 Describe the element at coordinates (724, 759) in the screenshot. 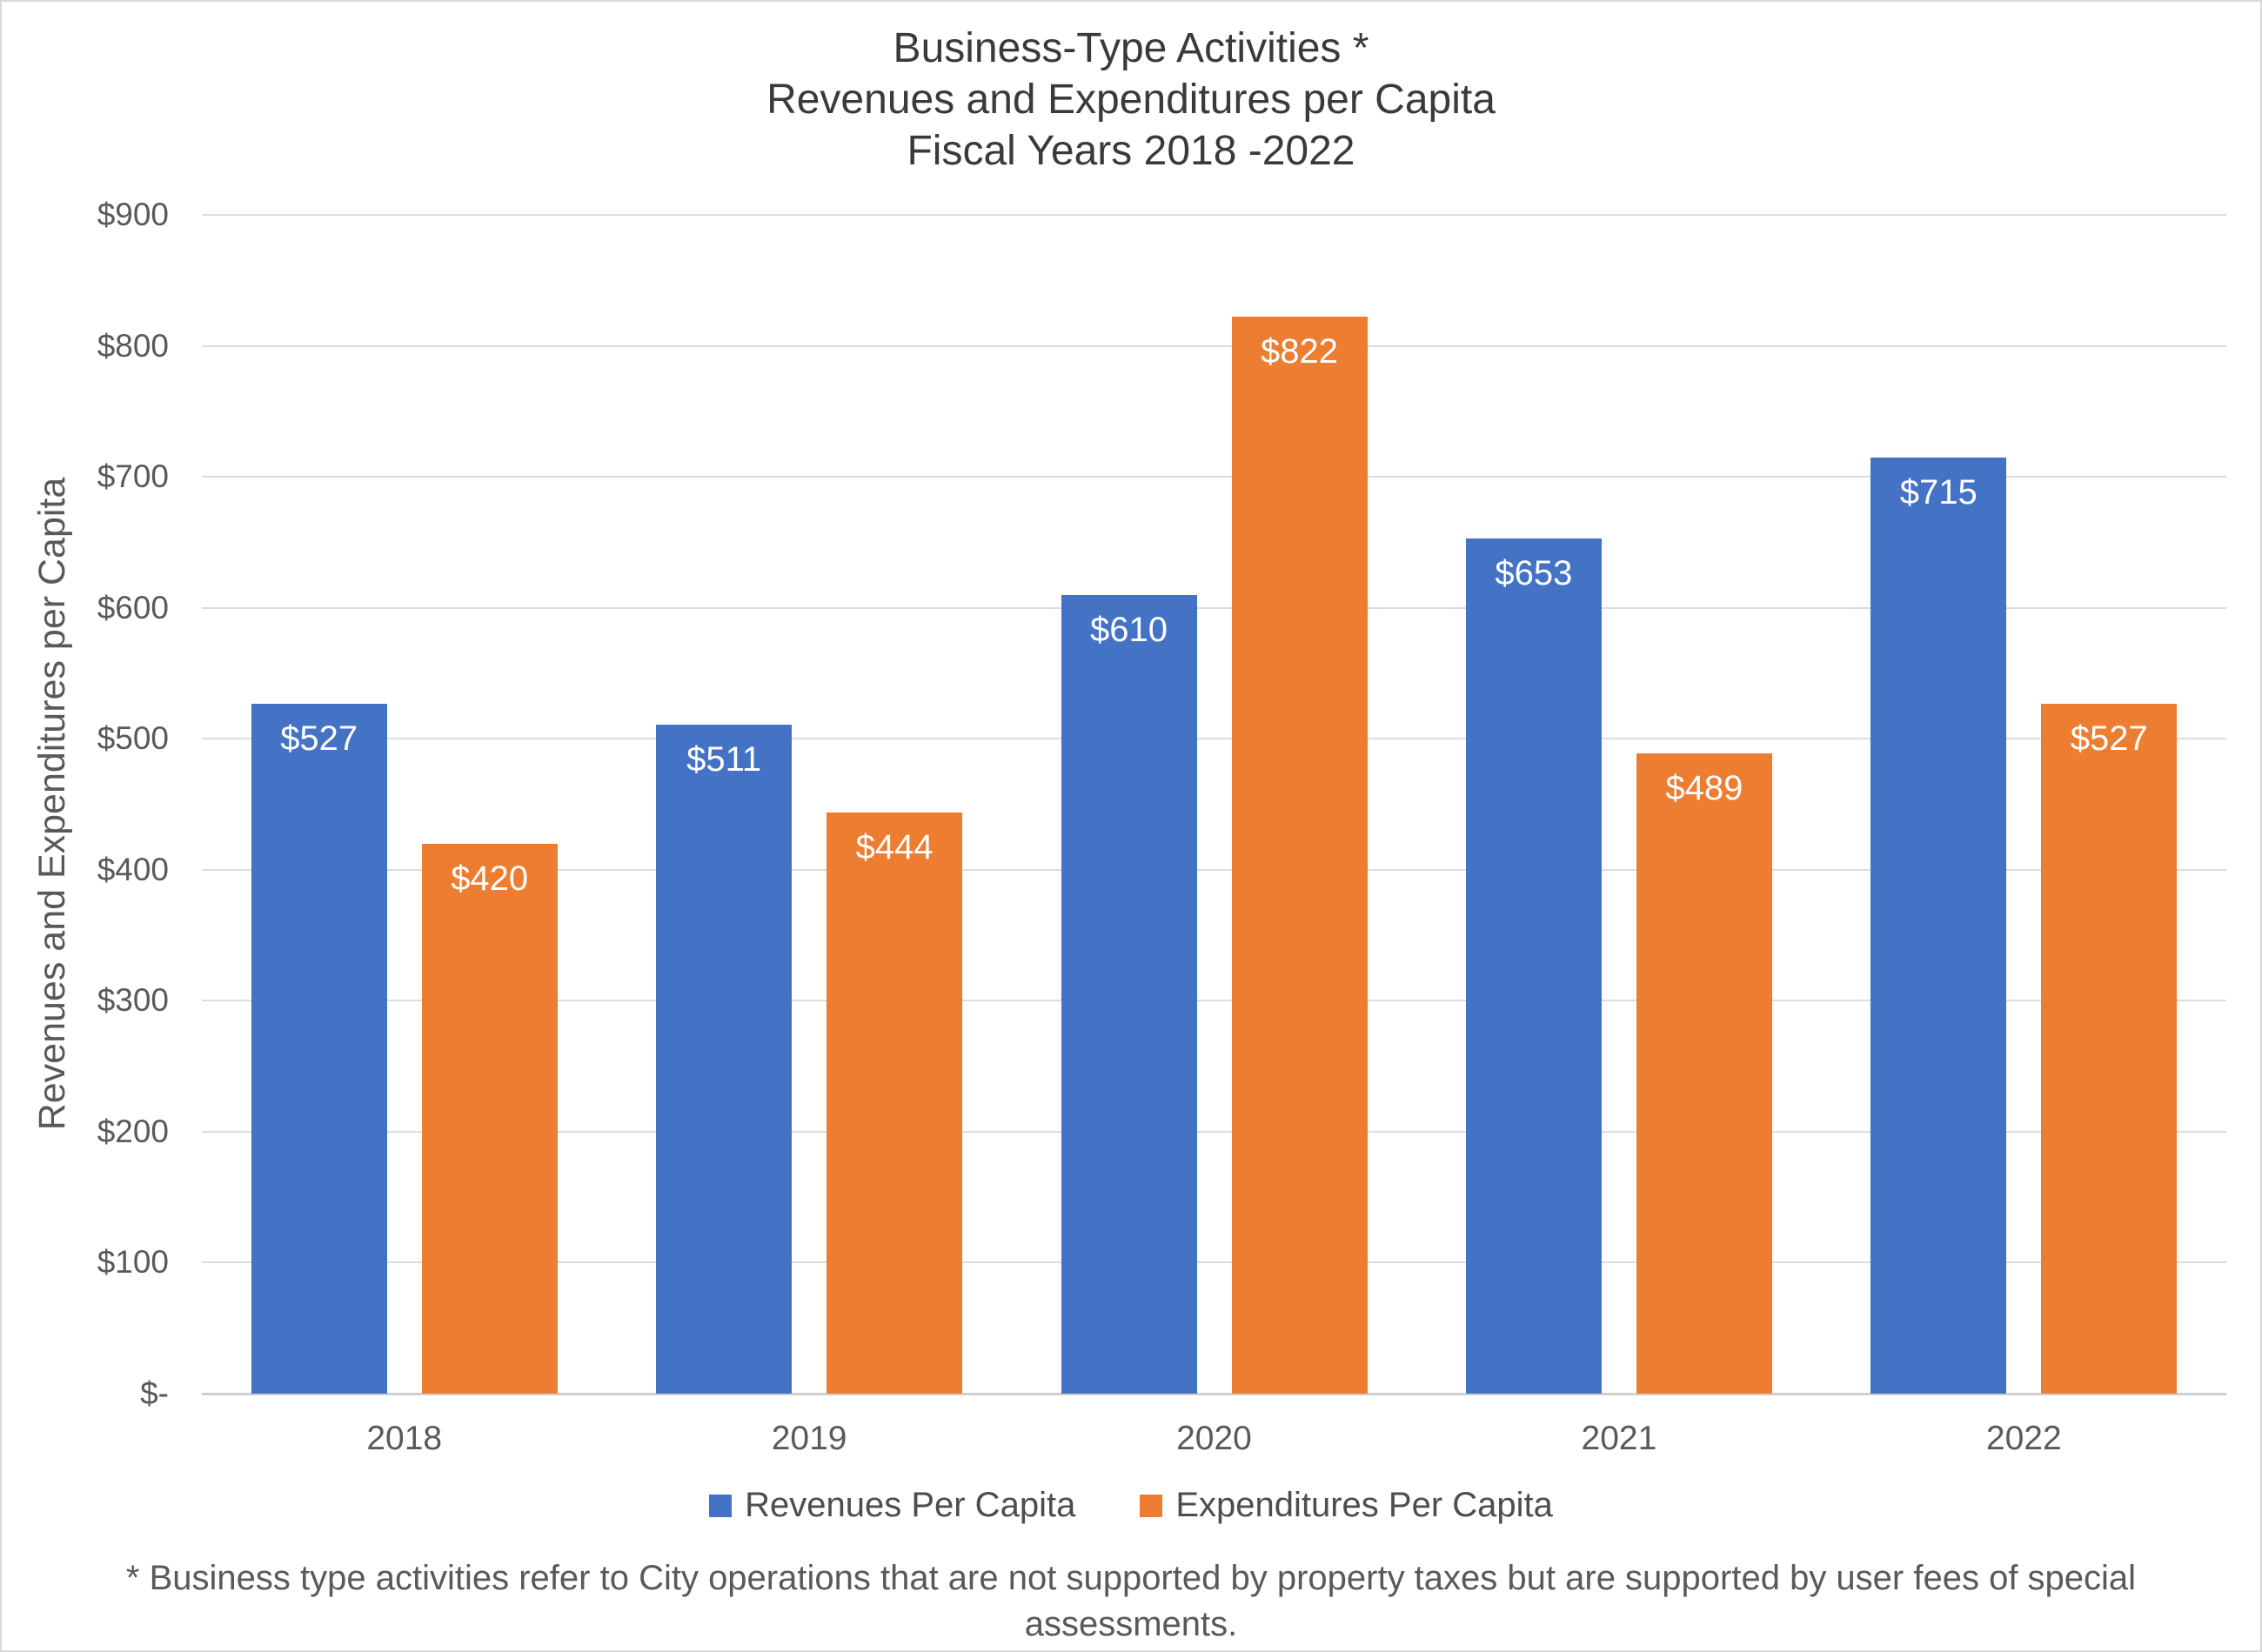

I see `bar-value-label-revenues-2019: $511` at that location.